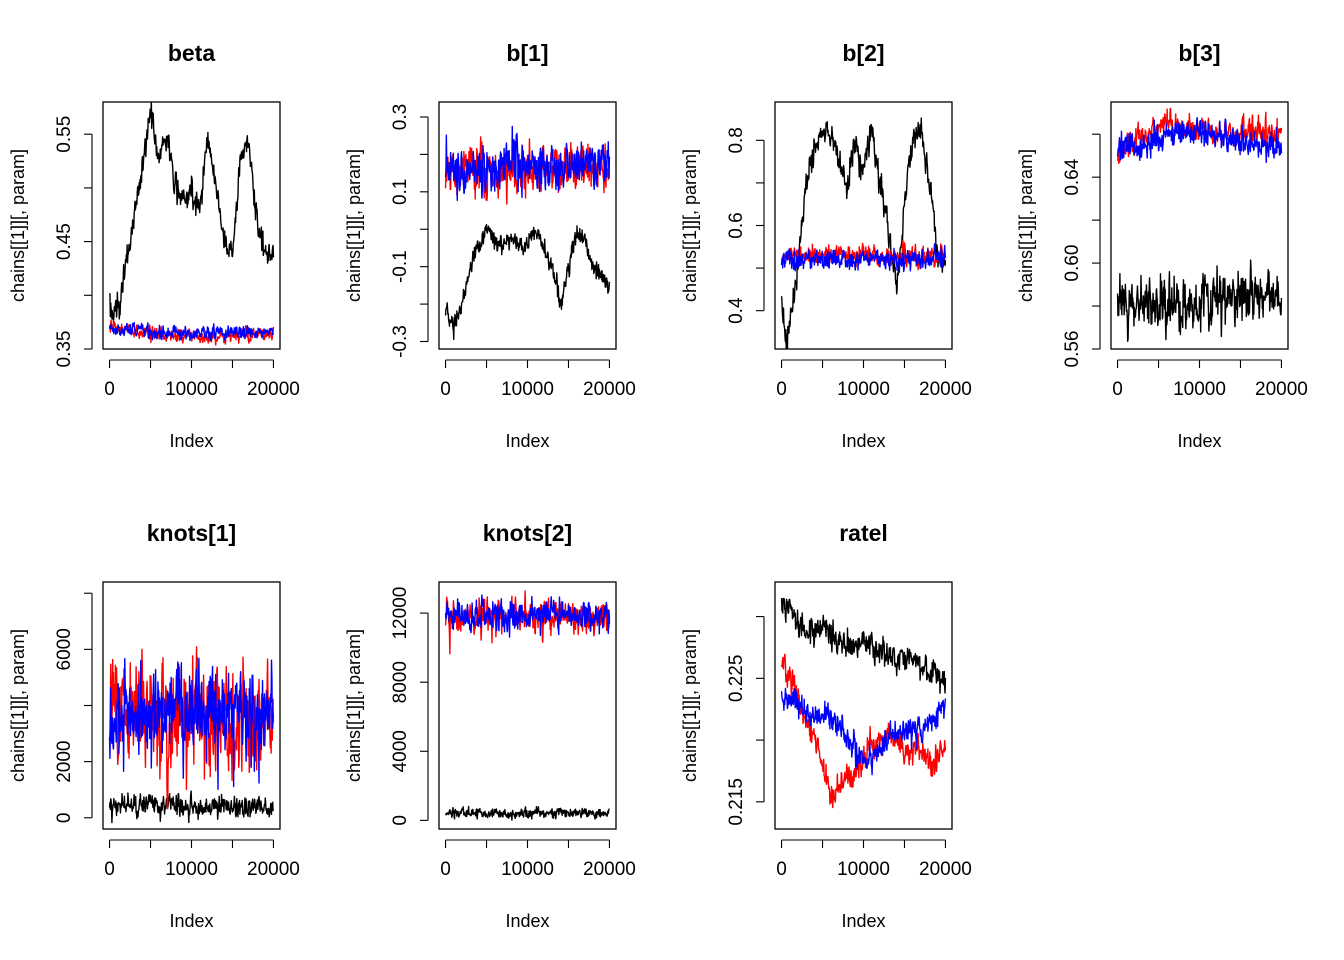 The height and width of the screenshot is (960, 1344). What do you see at coordinates (400, 613) in the screenshot?
I see `y-tick-label: 12000` at bounding box center [400, 613].